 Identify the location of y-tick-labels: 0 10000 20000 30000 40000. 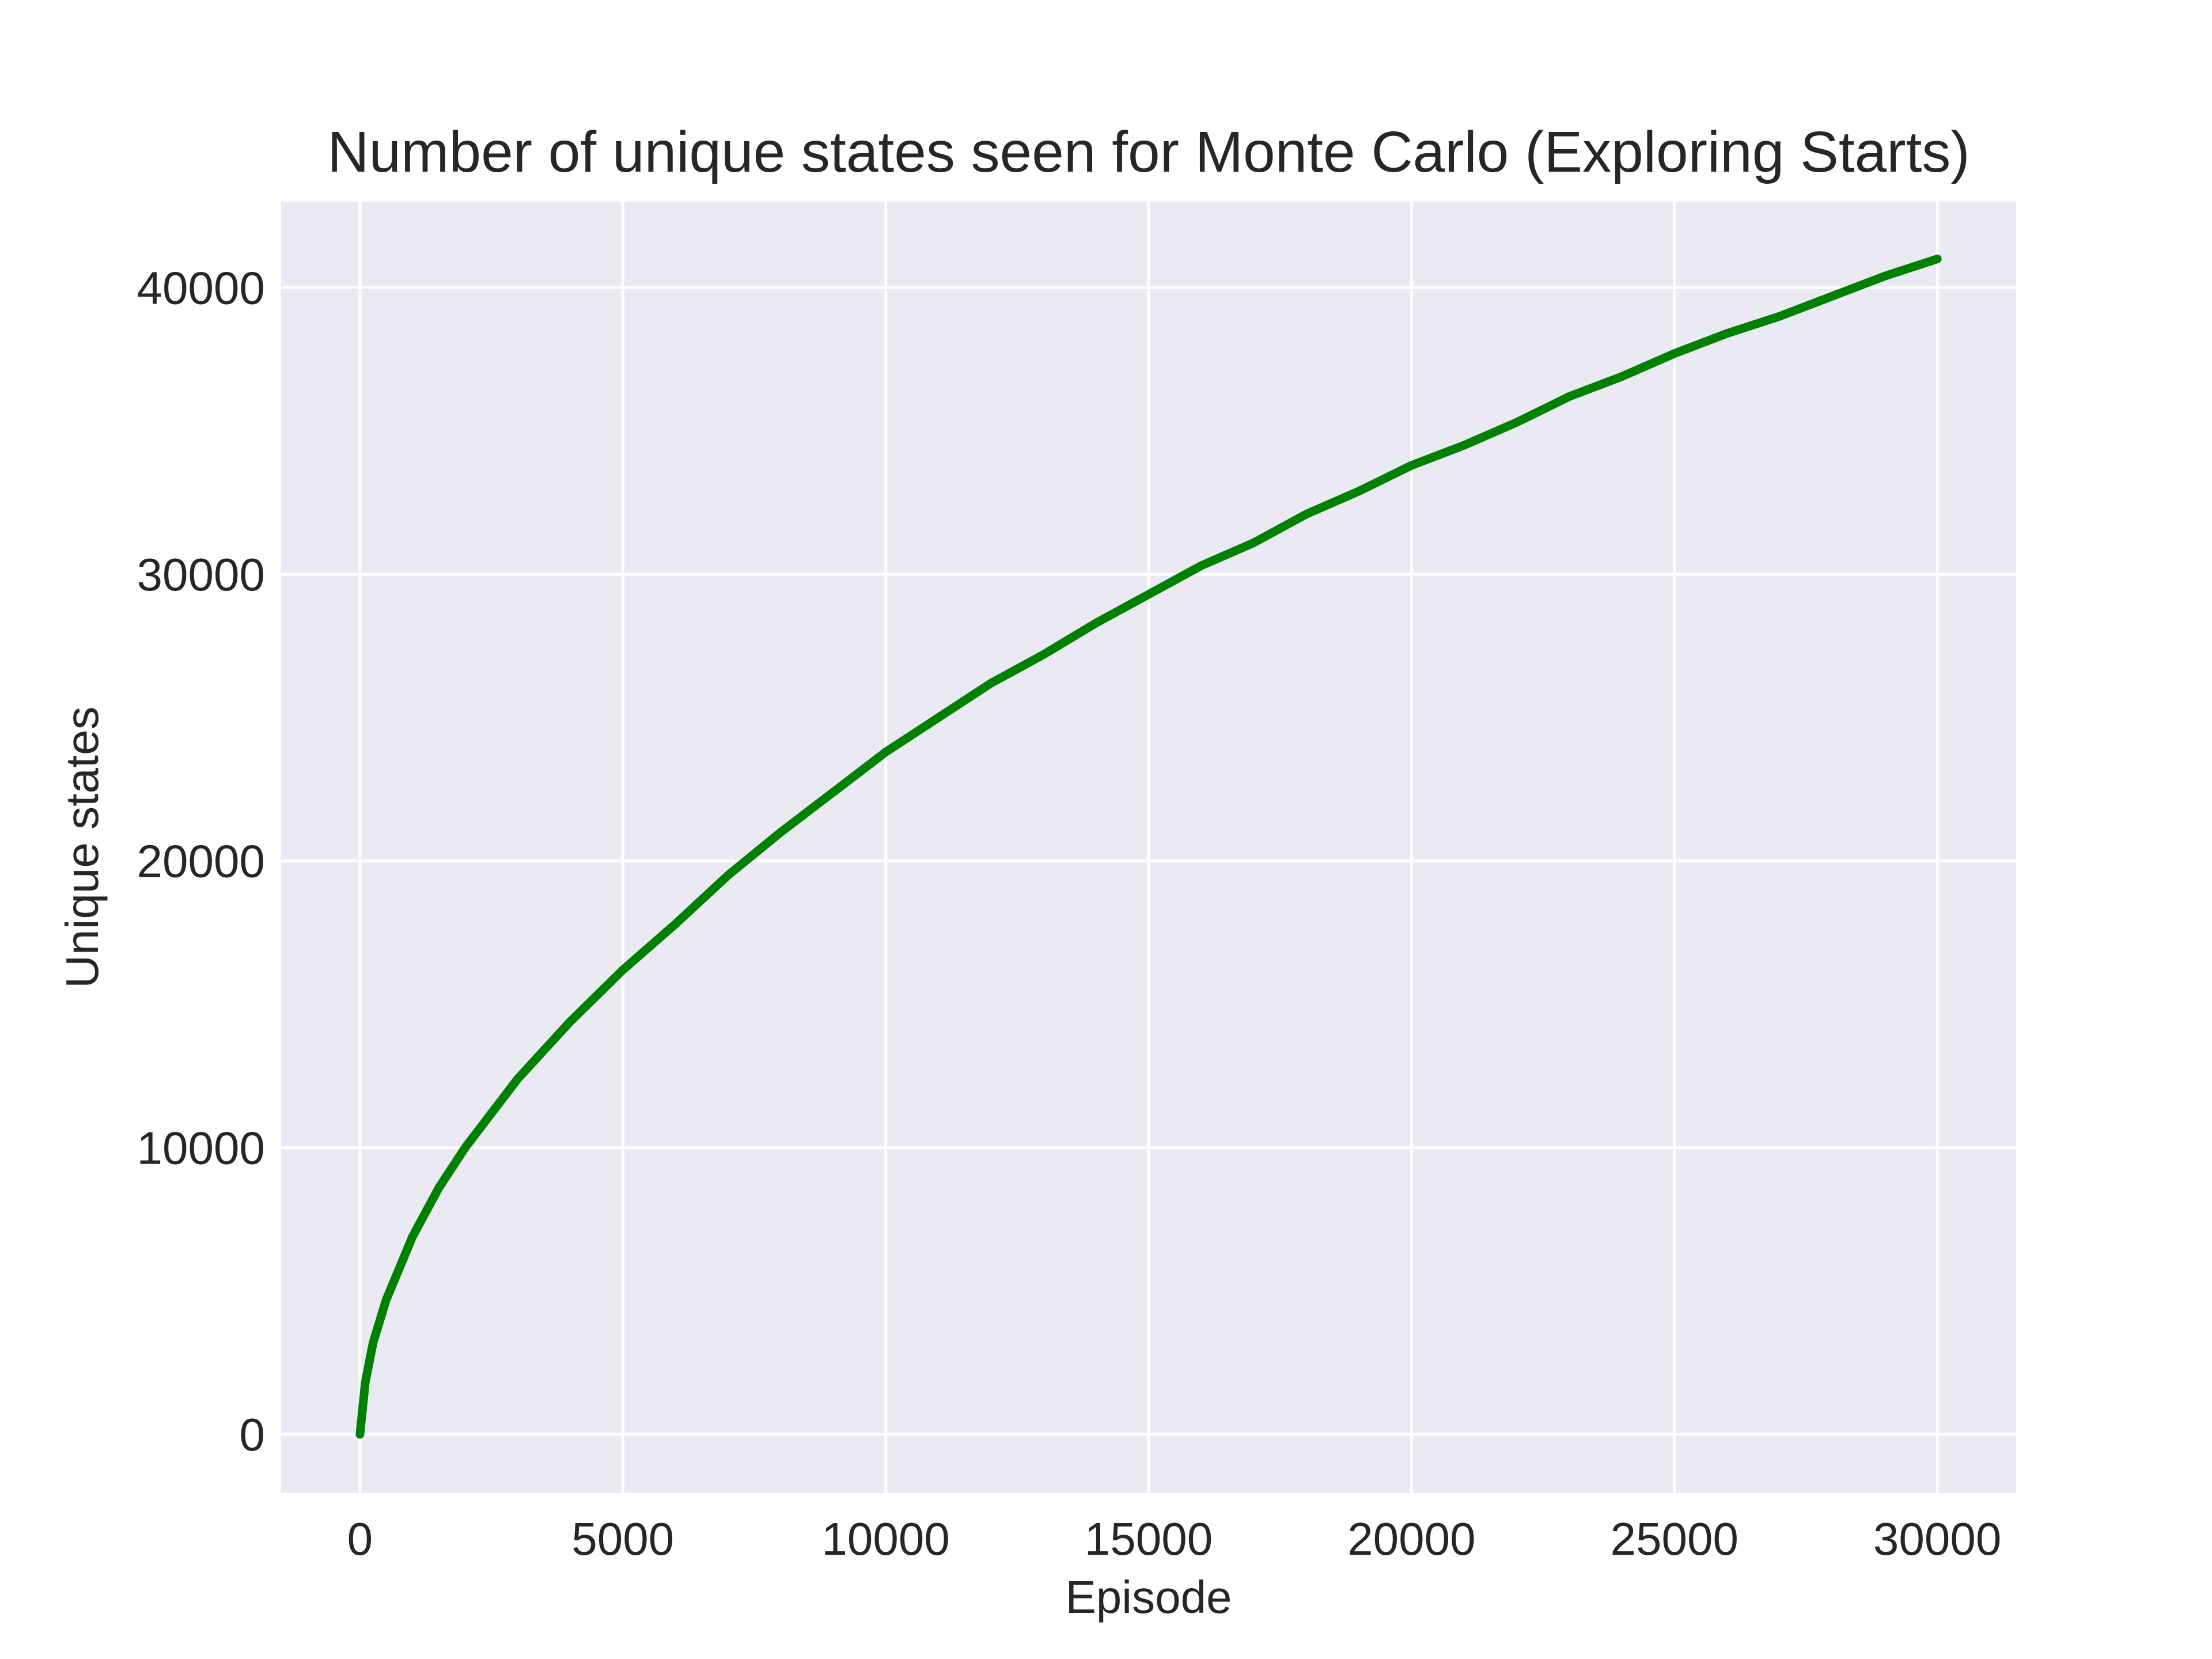
(201, 861).